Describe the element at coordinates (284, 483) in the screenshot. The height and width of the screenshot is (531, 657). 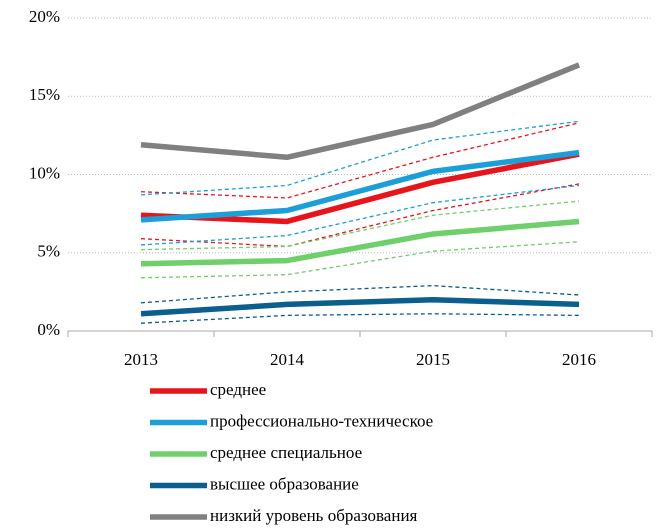
I see `legend-label: высшее образование` at that location.